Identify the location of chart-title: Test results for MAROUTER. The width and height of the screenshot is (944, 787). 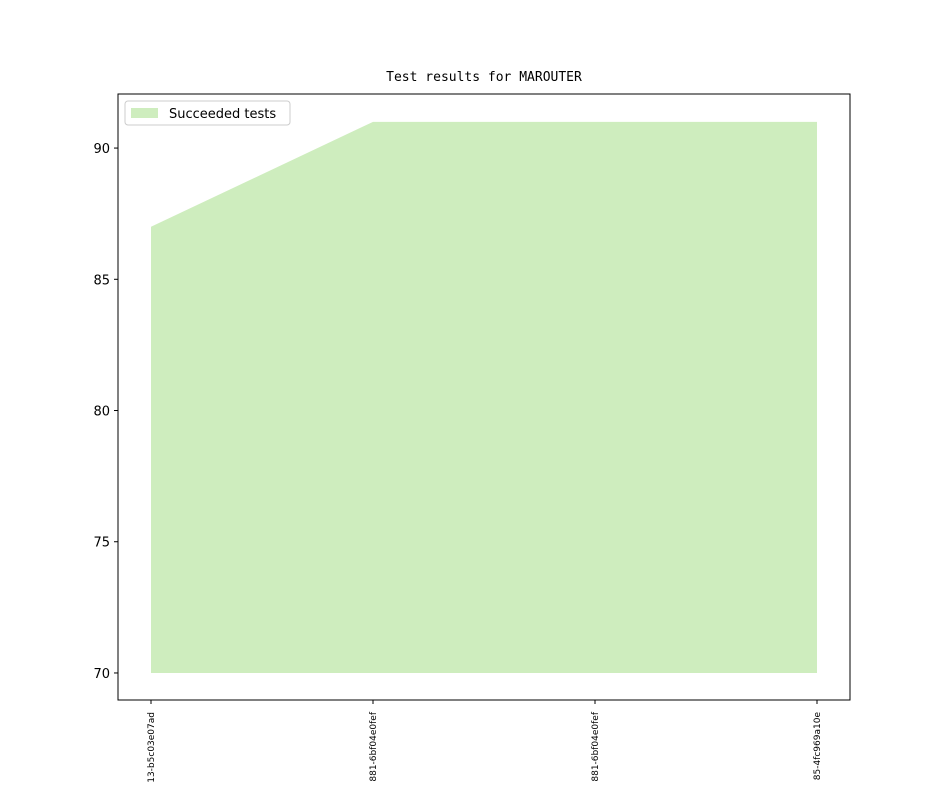
(484, 77).